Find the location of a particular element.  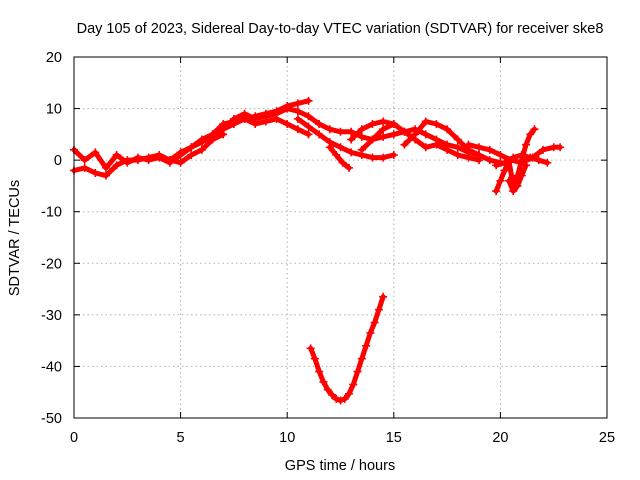

y-tick-label: 10 is located at coordinates (54, 110).